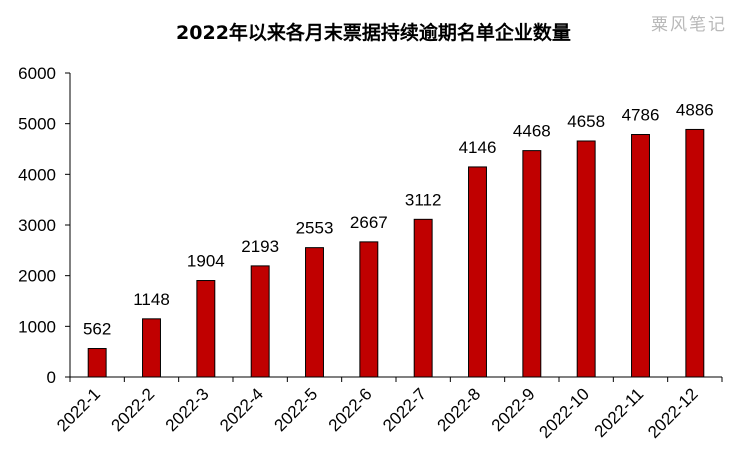 Image resolution: width=747 pixels, height=465 pixels. I want to click on x-tick-label-2022-11: 2022-11, so click(619, 412).